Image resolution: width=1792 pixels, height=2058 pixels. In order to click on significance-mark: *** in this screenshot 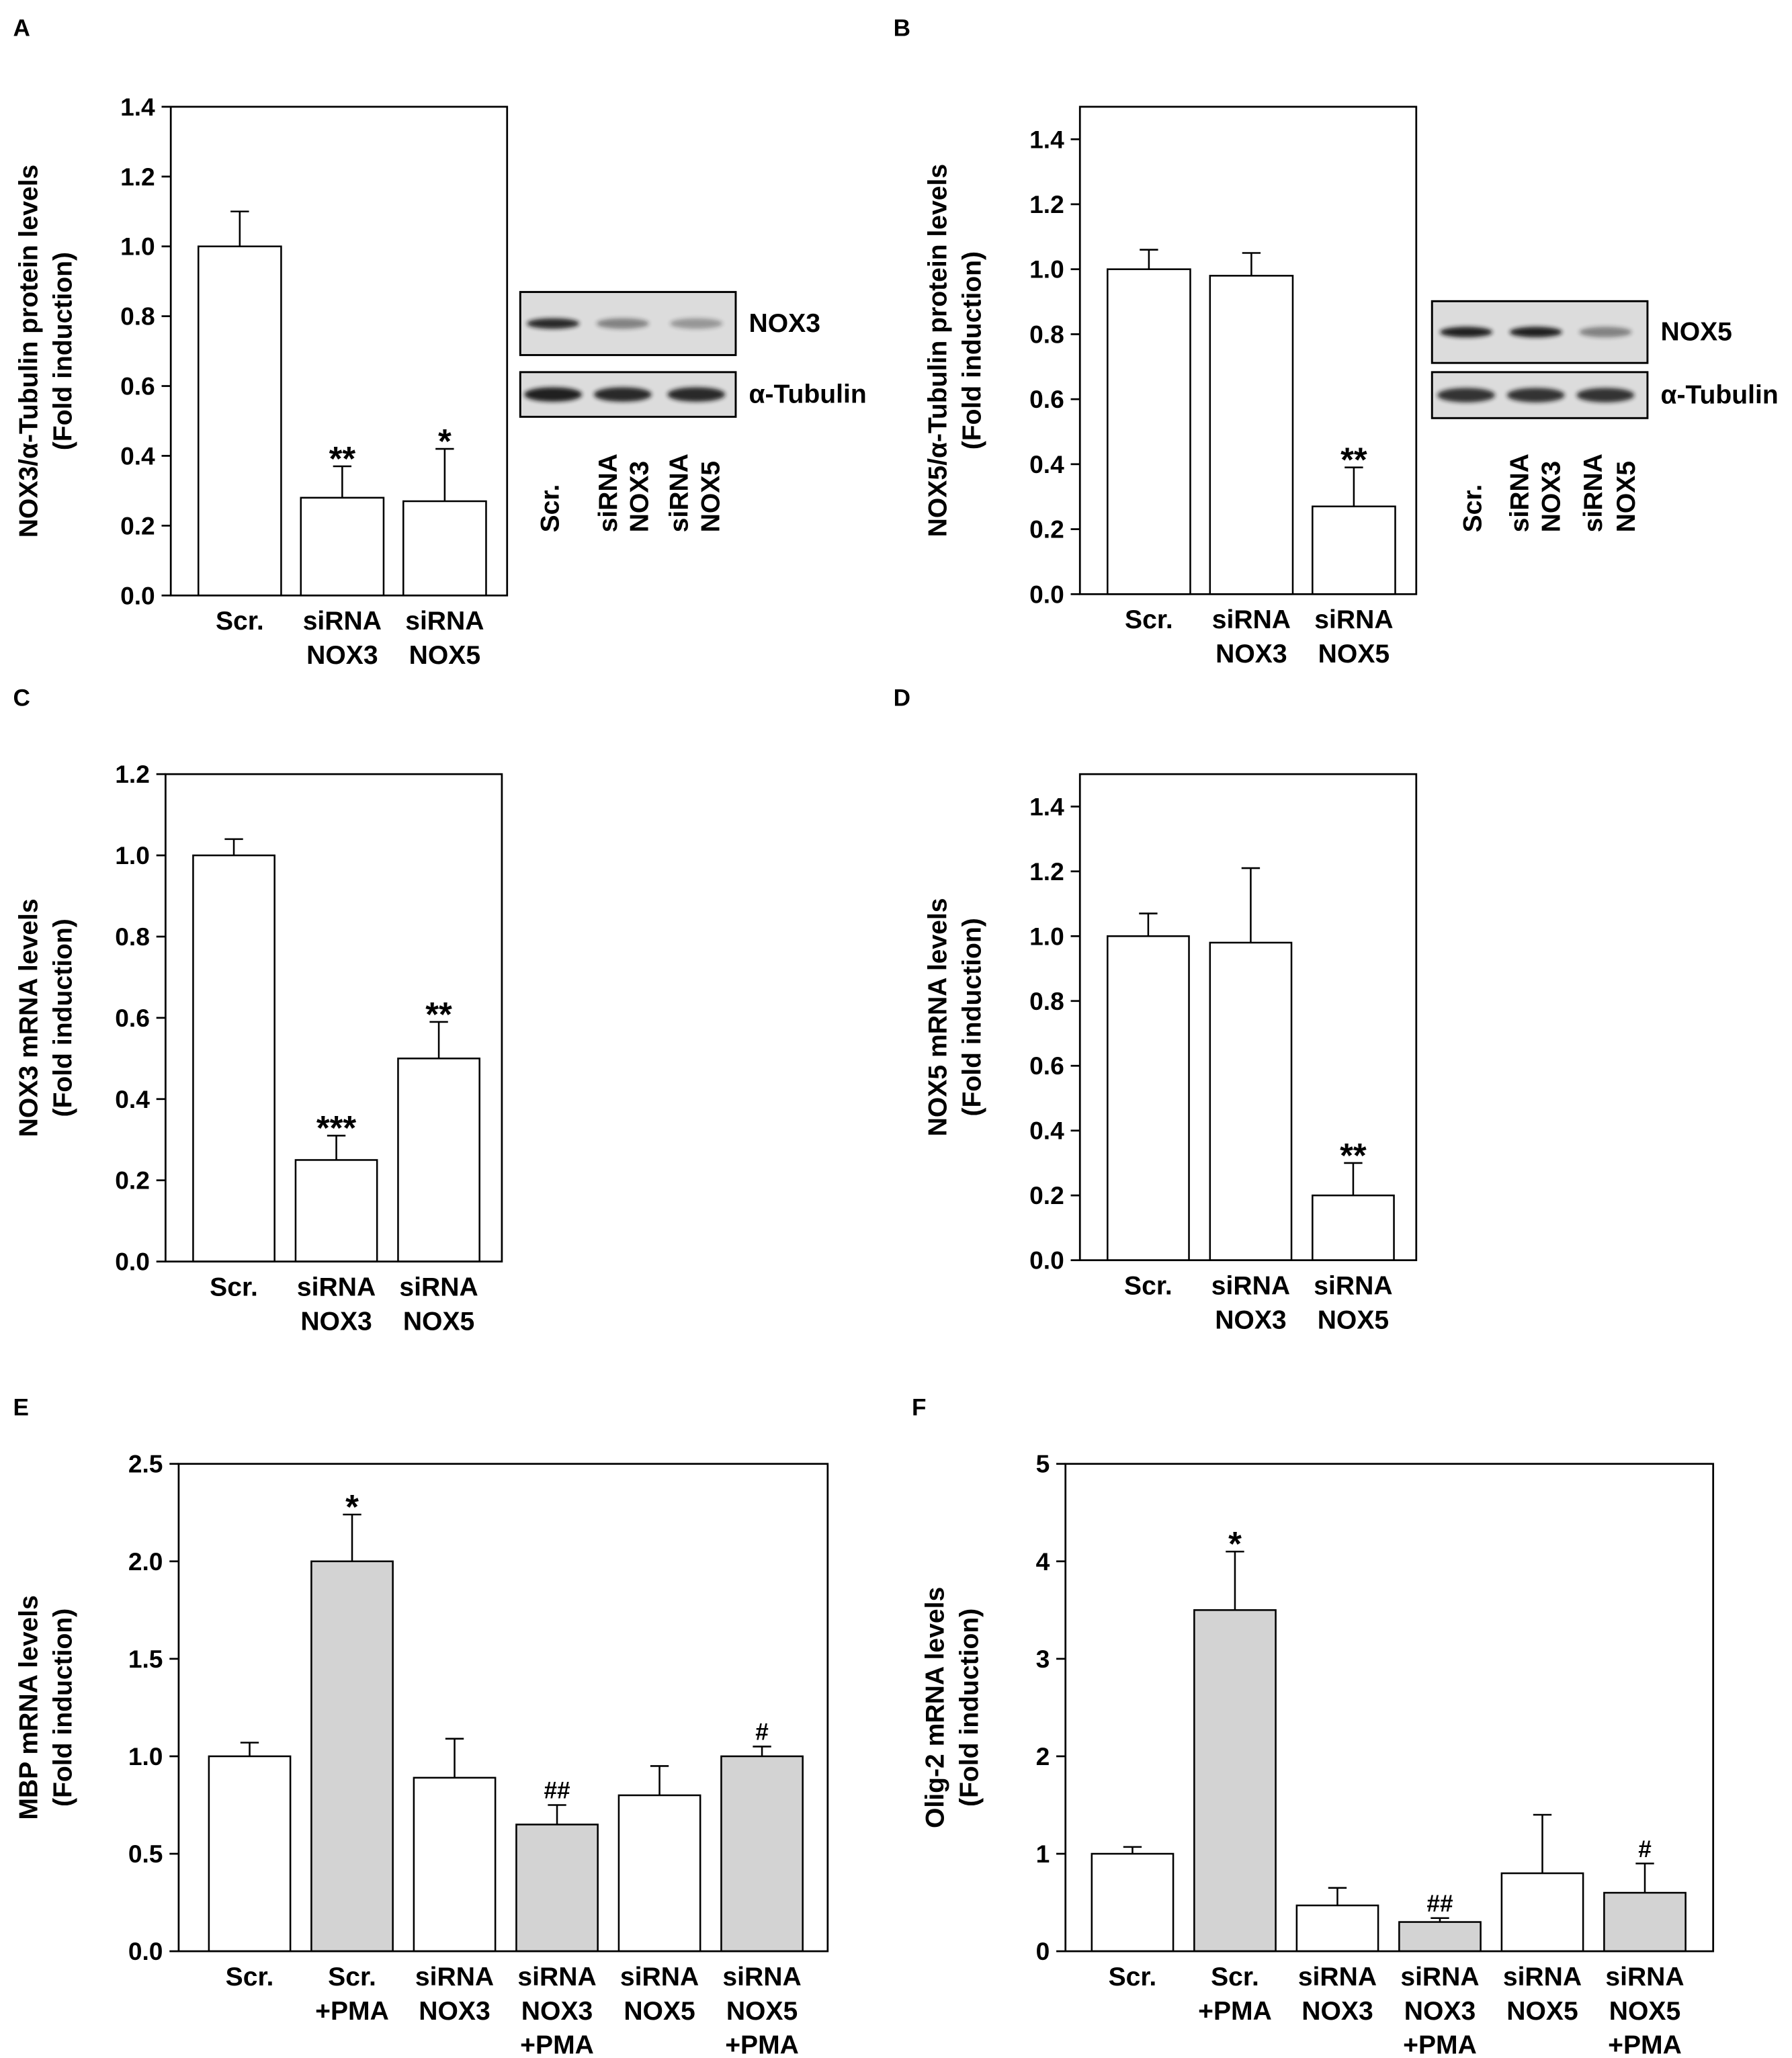, I will do `click(336, 1128)`.